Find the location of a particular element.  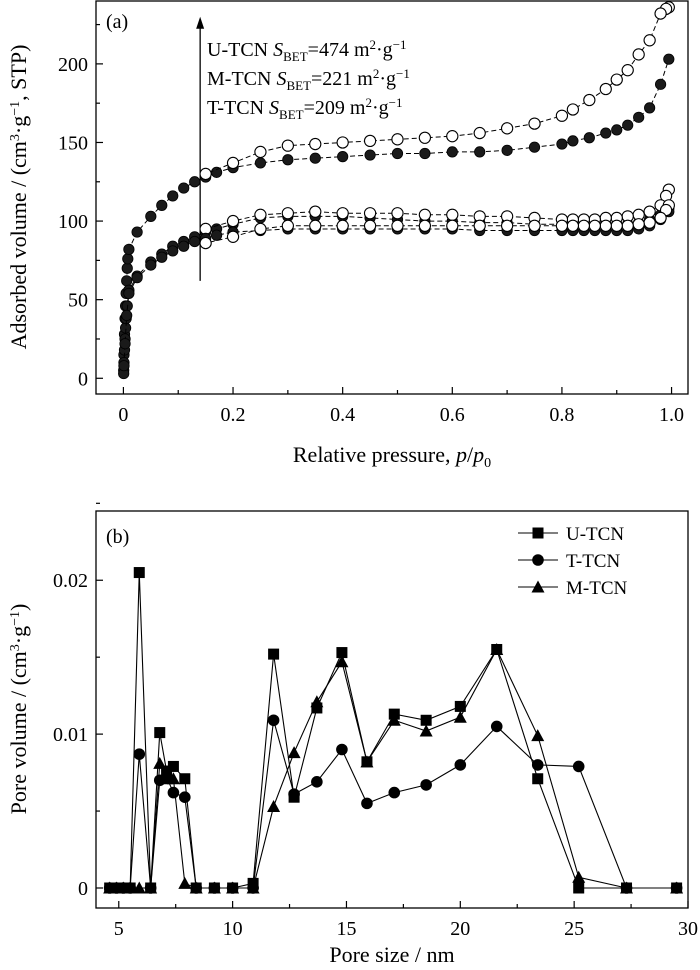

chart-b-legend-marker-m-tcn is located at coordinates (538, 586).